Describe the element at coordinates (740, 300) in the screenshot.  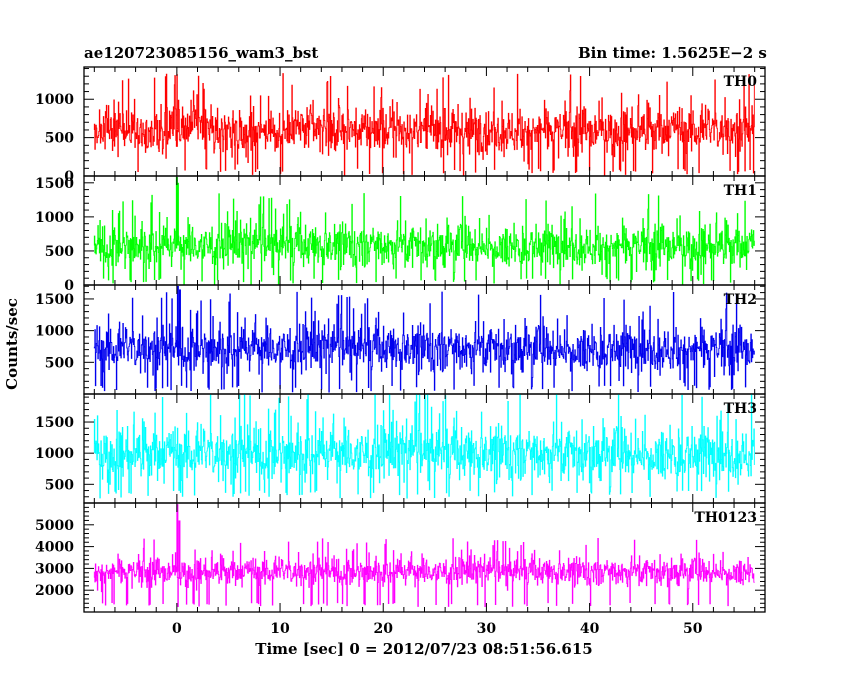
I see `panel-label-th2: TH2` at that location.